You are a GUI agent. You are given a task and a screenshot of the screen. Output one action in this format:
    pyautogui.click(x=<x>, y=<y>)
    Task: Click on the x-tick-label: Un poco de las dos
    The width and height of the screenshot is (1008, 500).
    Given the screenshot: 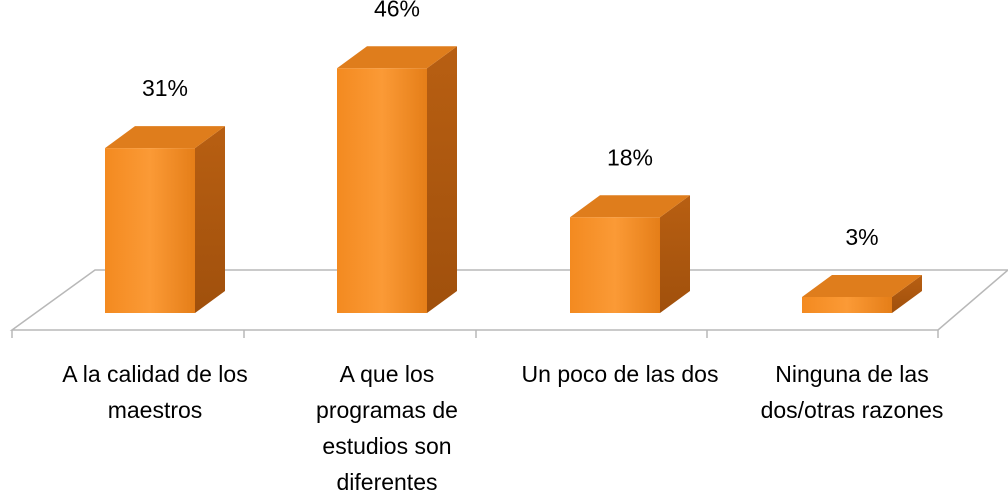 What is the action you would take?
    pyautogui.click(x=620, y=374)
    